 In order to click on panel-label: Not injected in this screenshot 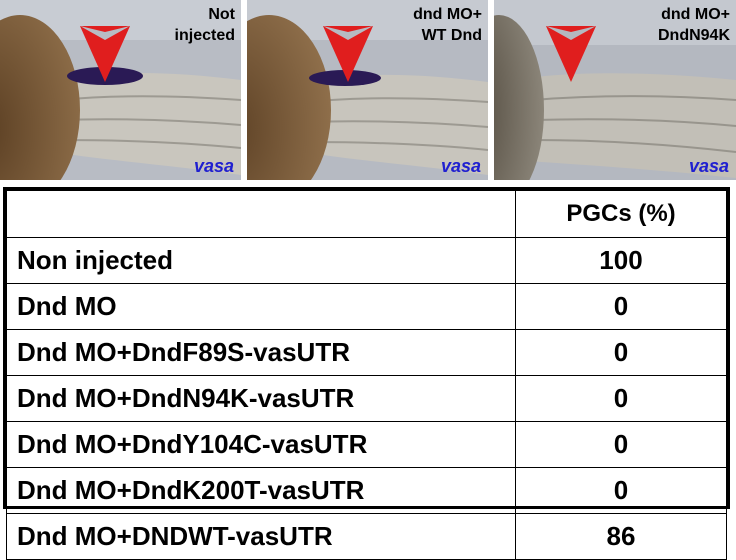, I will do `click(204, 25)`.